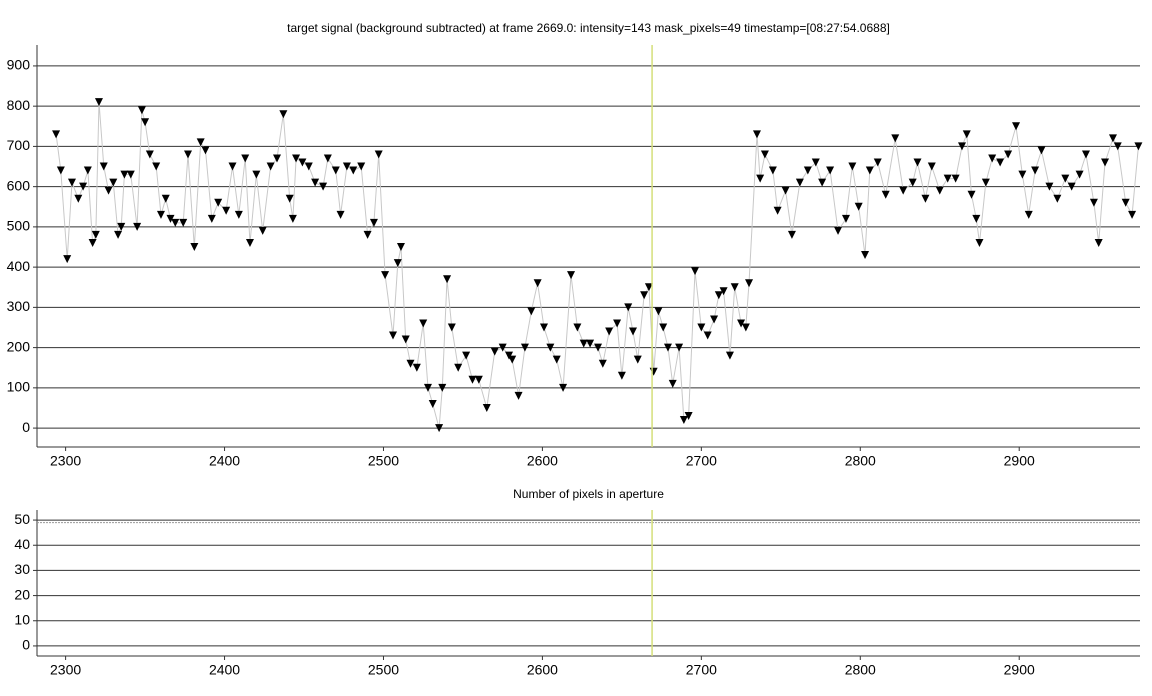  What do you see at coordinates (1019, 461) in the screenshot?
I see `x-tick-label: 2900` at bounding box center [1019, 461].